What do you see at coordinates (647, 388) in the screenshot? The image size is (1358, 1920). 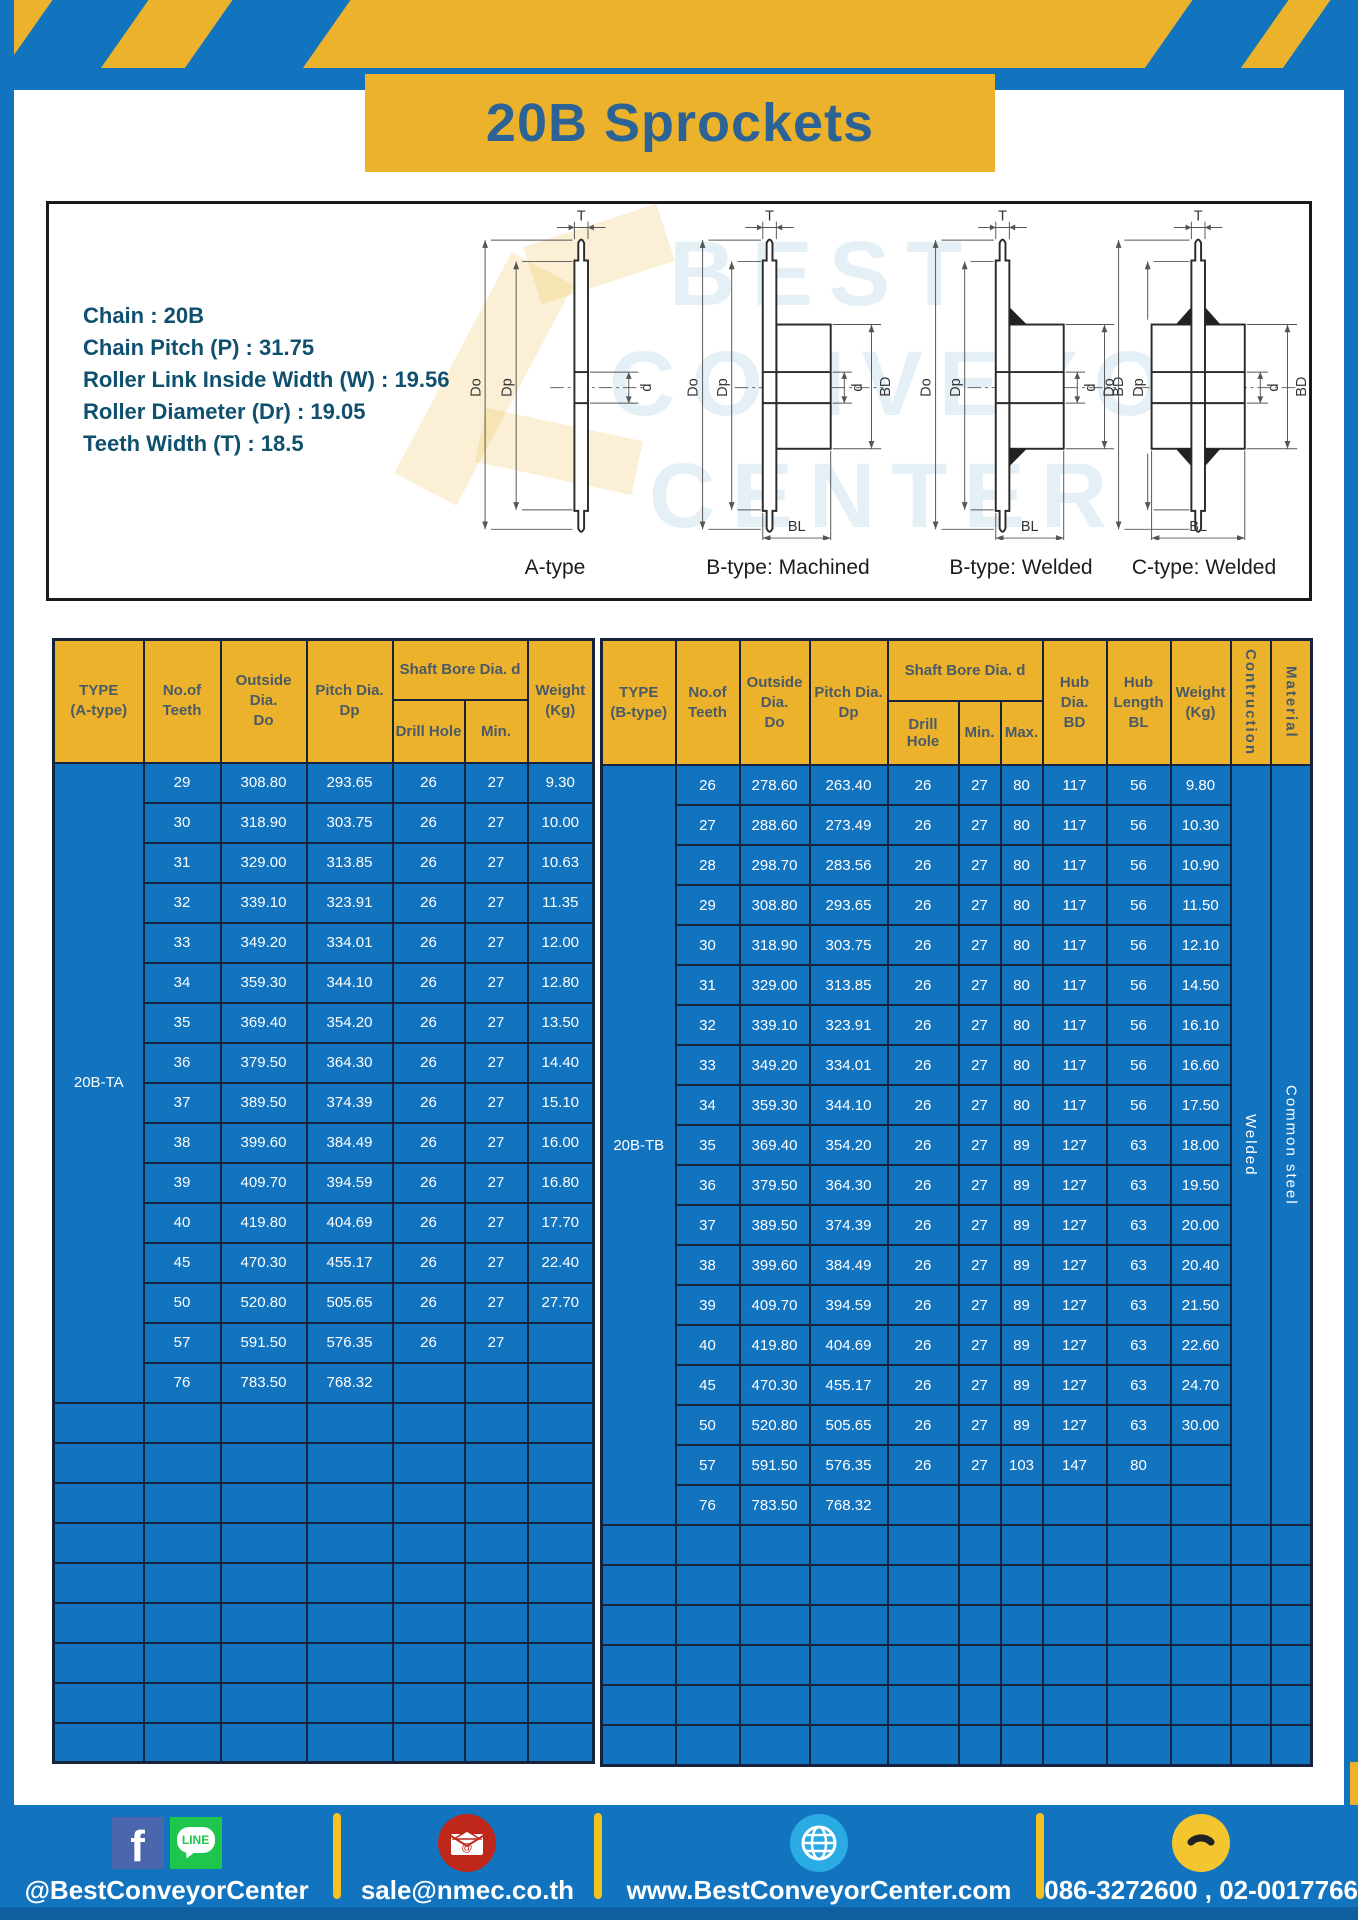 I see `dim-d-label: d` at bounding box center [647, 388].